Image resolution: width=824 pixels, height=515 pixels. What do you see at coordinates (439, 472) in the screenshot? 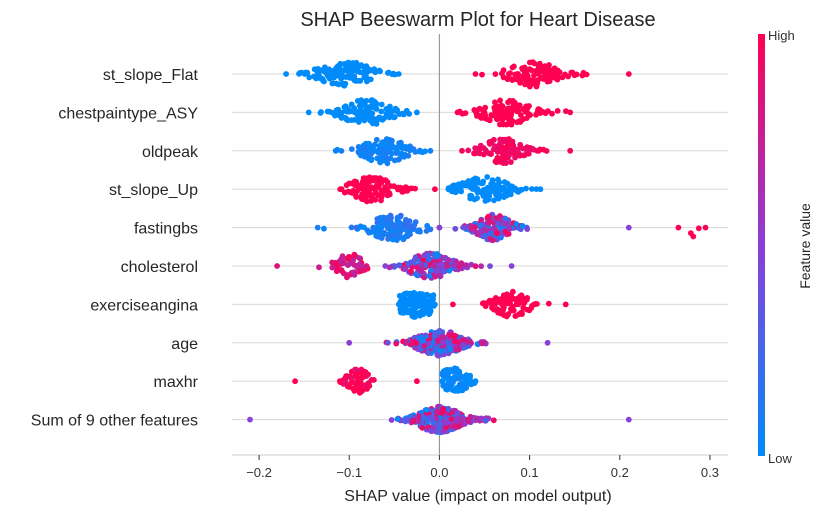
I see `x-tick-label: 0.0` at bounding box center [439, 472].